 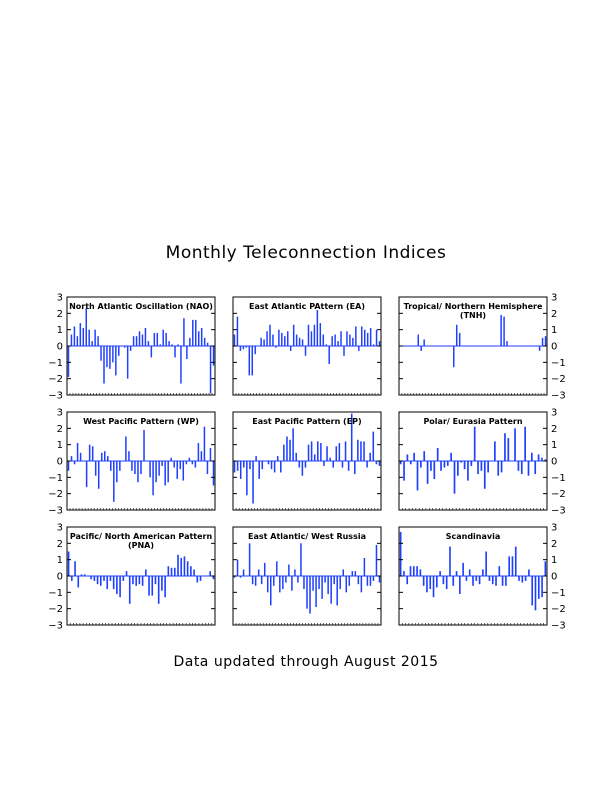 I want to click on page-title: Monthly Teleconnection Indices, so click(x=306, y=253).